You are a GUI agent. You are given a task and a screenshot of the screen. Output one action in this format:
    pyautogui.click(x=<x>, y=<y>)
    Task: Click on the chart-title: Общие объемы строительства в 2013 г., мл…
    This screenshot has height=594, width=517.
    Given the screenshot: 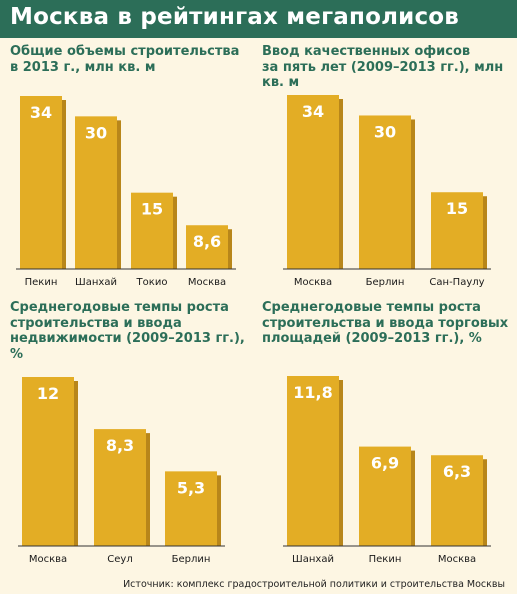 What is the action you would take?
    pyautogui.click(x=125, y=59)
    